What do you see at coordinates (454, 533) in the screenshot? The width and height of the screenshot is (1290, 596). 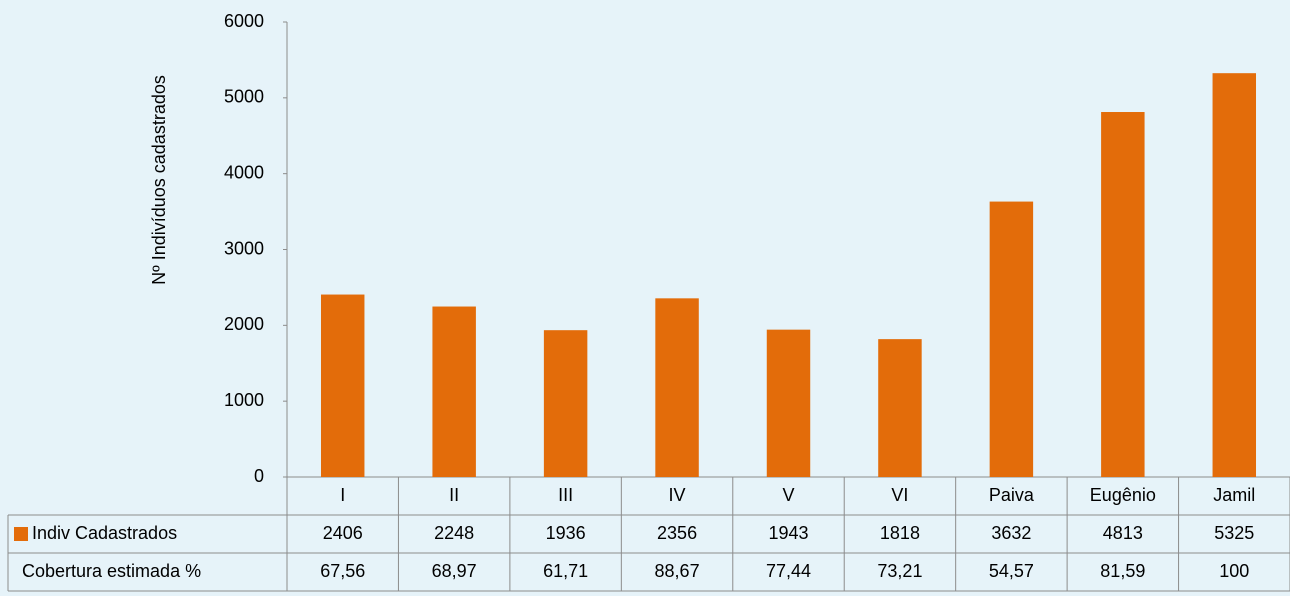 I see `table-value: 2248` at bounding box center [454, 533].